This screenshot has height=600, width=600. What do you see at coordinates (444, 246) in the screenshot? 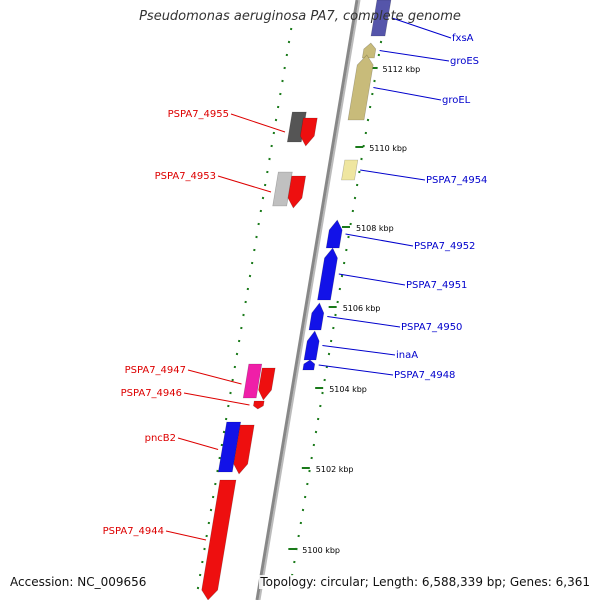
I see `gene-label-PSPA7_4952: PSPA7_4952` at bounding box center [444, 246].